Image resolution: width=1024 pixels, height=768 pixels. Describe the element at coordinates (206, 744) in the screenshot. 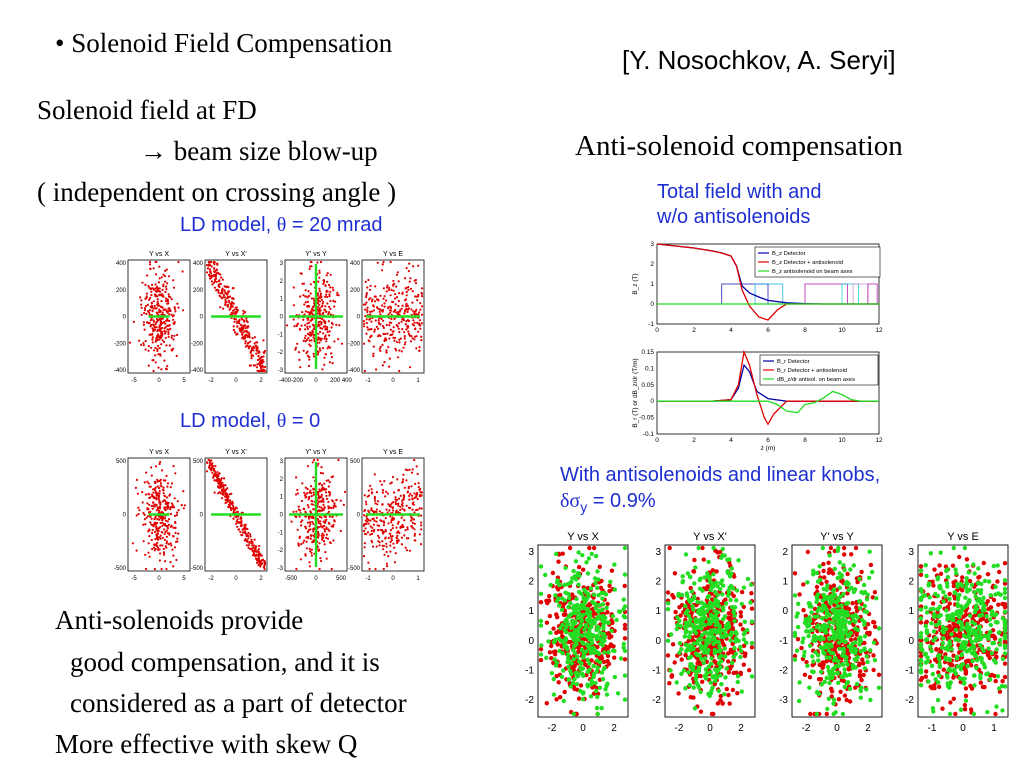

I see `text-skew-q: More effective with skew Q` at that location.